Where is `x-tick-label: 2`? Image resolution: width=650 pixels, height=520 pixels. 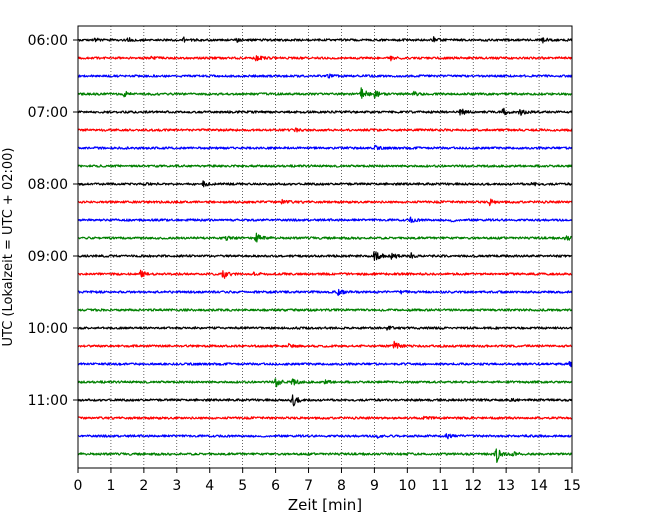
x-tick-label: 2 is located at coordinates (143, 486).